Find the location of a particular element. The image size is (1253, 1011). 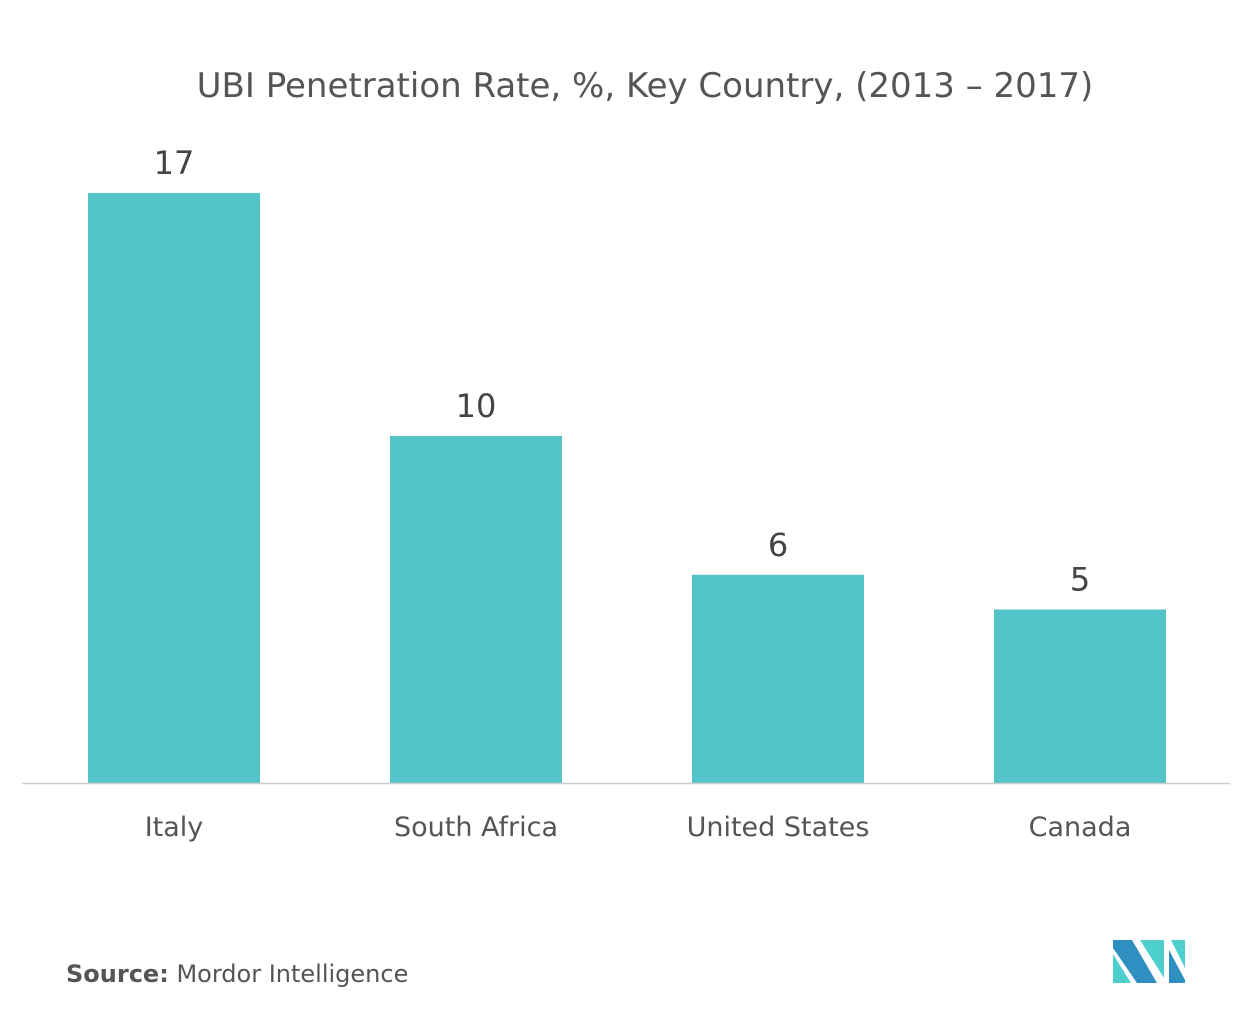

x-tick-label: South Africa is located at coordinates (476, 827).